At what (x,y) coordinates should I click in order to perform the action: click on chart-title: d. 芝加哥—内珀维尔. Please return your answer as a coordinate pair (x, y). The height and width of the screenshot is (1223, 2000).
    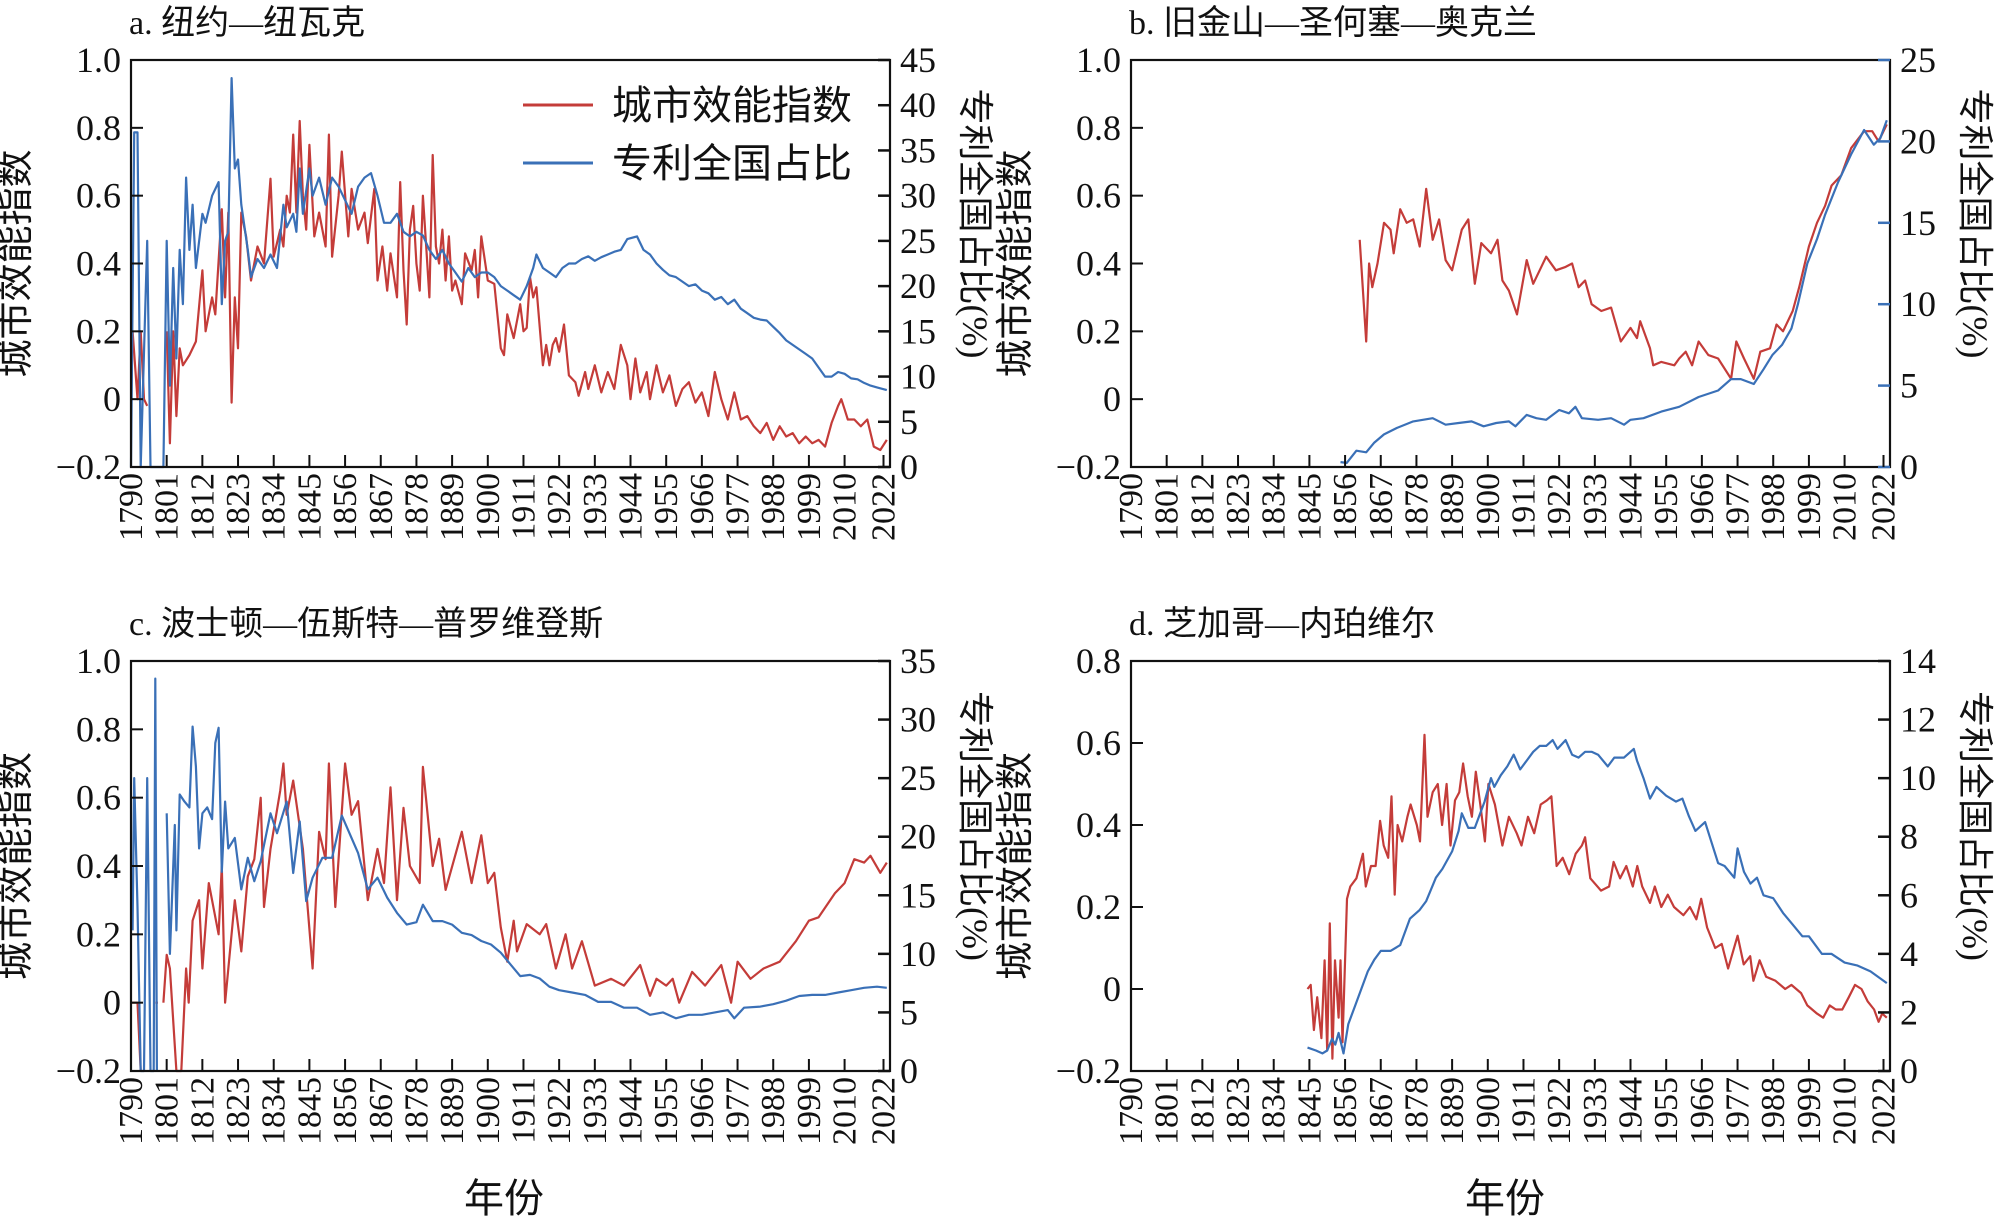
    Looking at the image, I should click on (1282, 624).